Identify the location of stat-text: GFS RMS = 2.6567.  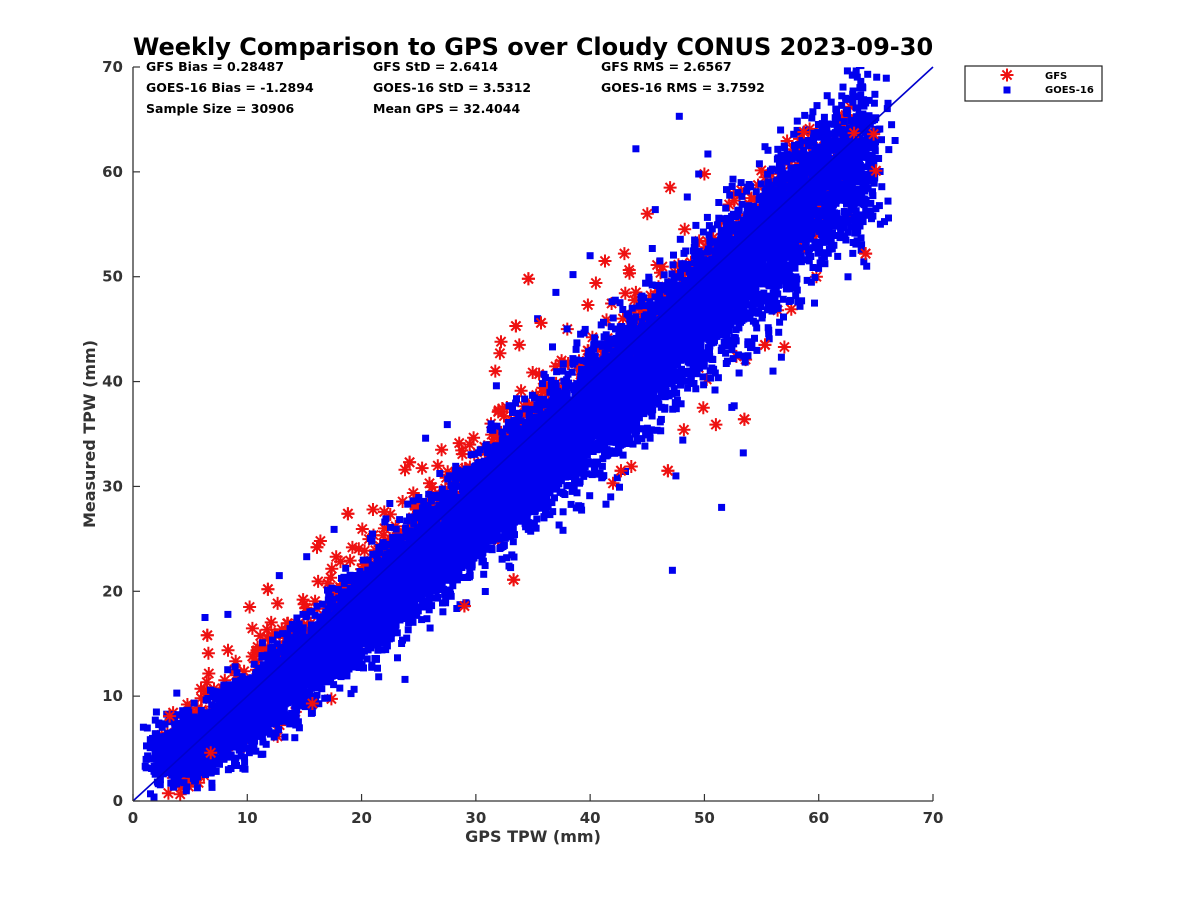
(666, 66).